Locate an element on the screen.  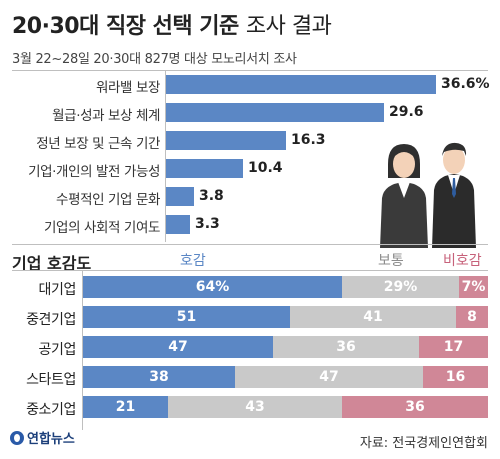
subtitle: 3월 22~28일 20·30대 827명 대상 모노리서치 조사 is located at coordinates (154, 59).